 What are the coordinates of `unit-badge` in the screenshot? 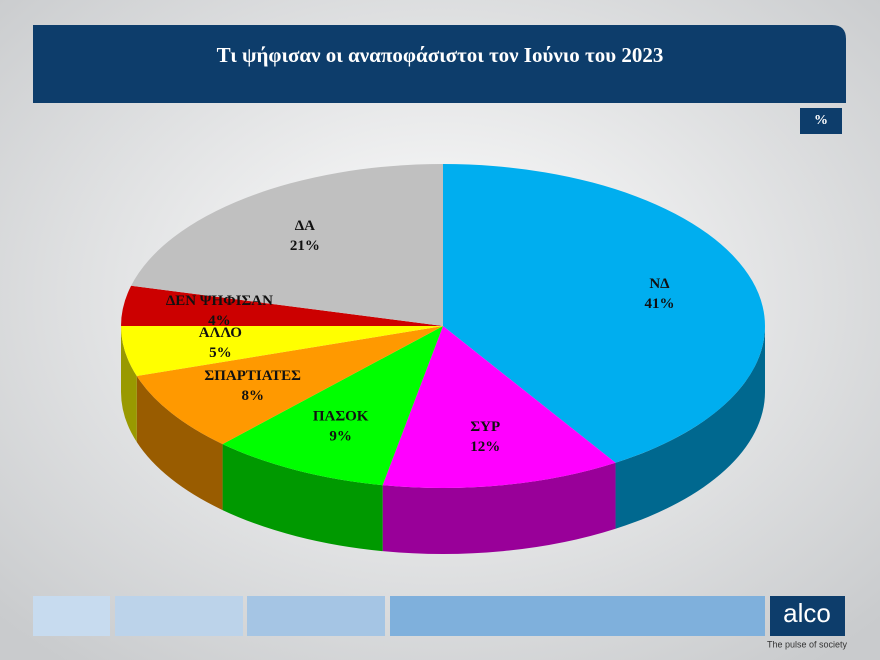 It's located at (821, 121).